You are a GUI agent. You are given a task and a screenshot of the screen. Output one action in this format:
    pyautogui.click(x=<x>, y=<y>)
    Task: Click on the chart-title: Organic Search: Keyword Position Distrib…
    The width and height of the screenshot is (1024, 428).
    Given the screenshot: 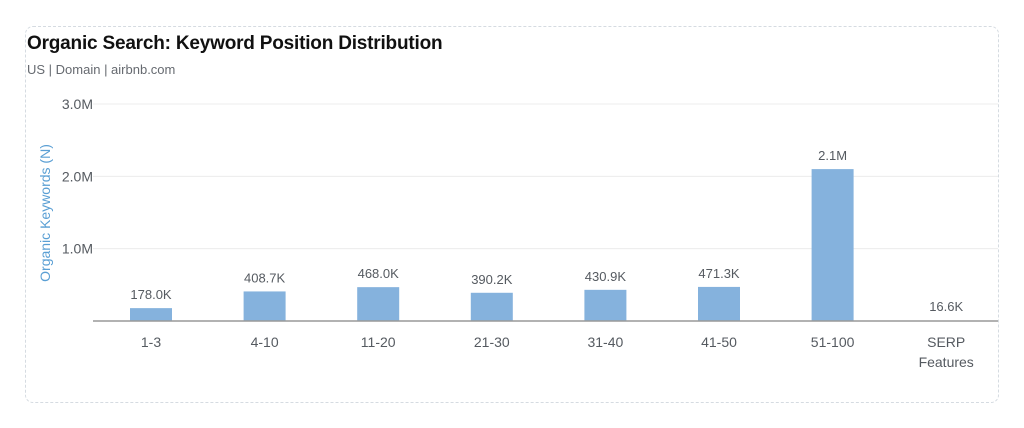 What is the action you would take?
    pyautogui.click(x=235, y=43)
    